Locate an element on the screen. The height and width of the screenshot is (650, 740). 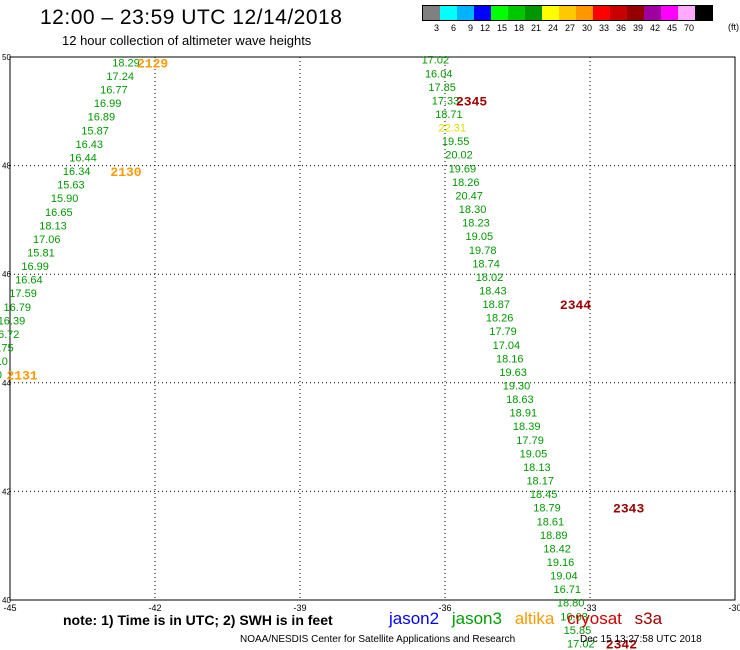
wave-height-label: 18.29 is located at coordinates (126, 63).